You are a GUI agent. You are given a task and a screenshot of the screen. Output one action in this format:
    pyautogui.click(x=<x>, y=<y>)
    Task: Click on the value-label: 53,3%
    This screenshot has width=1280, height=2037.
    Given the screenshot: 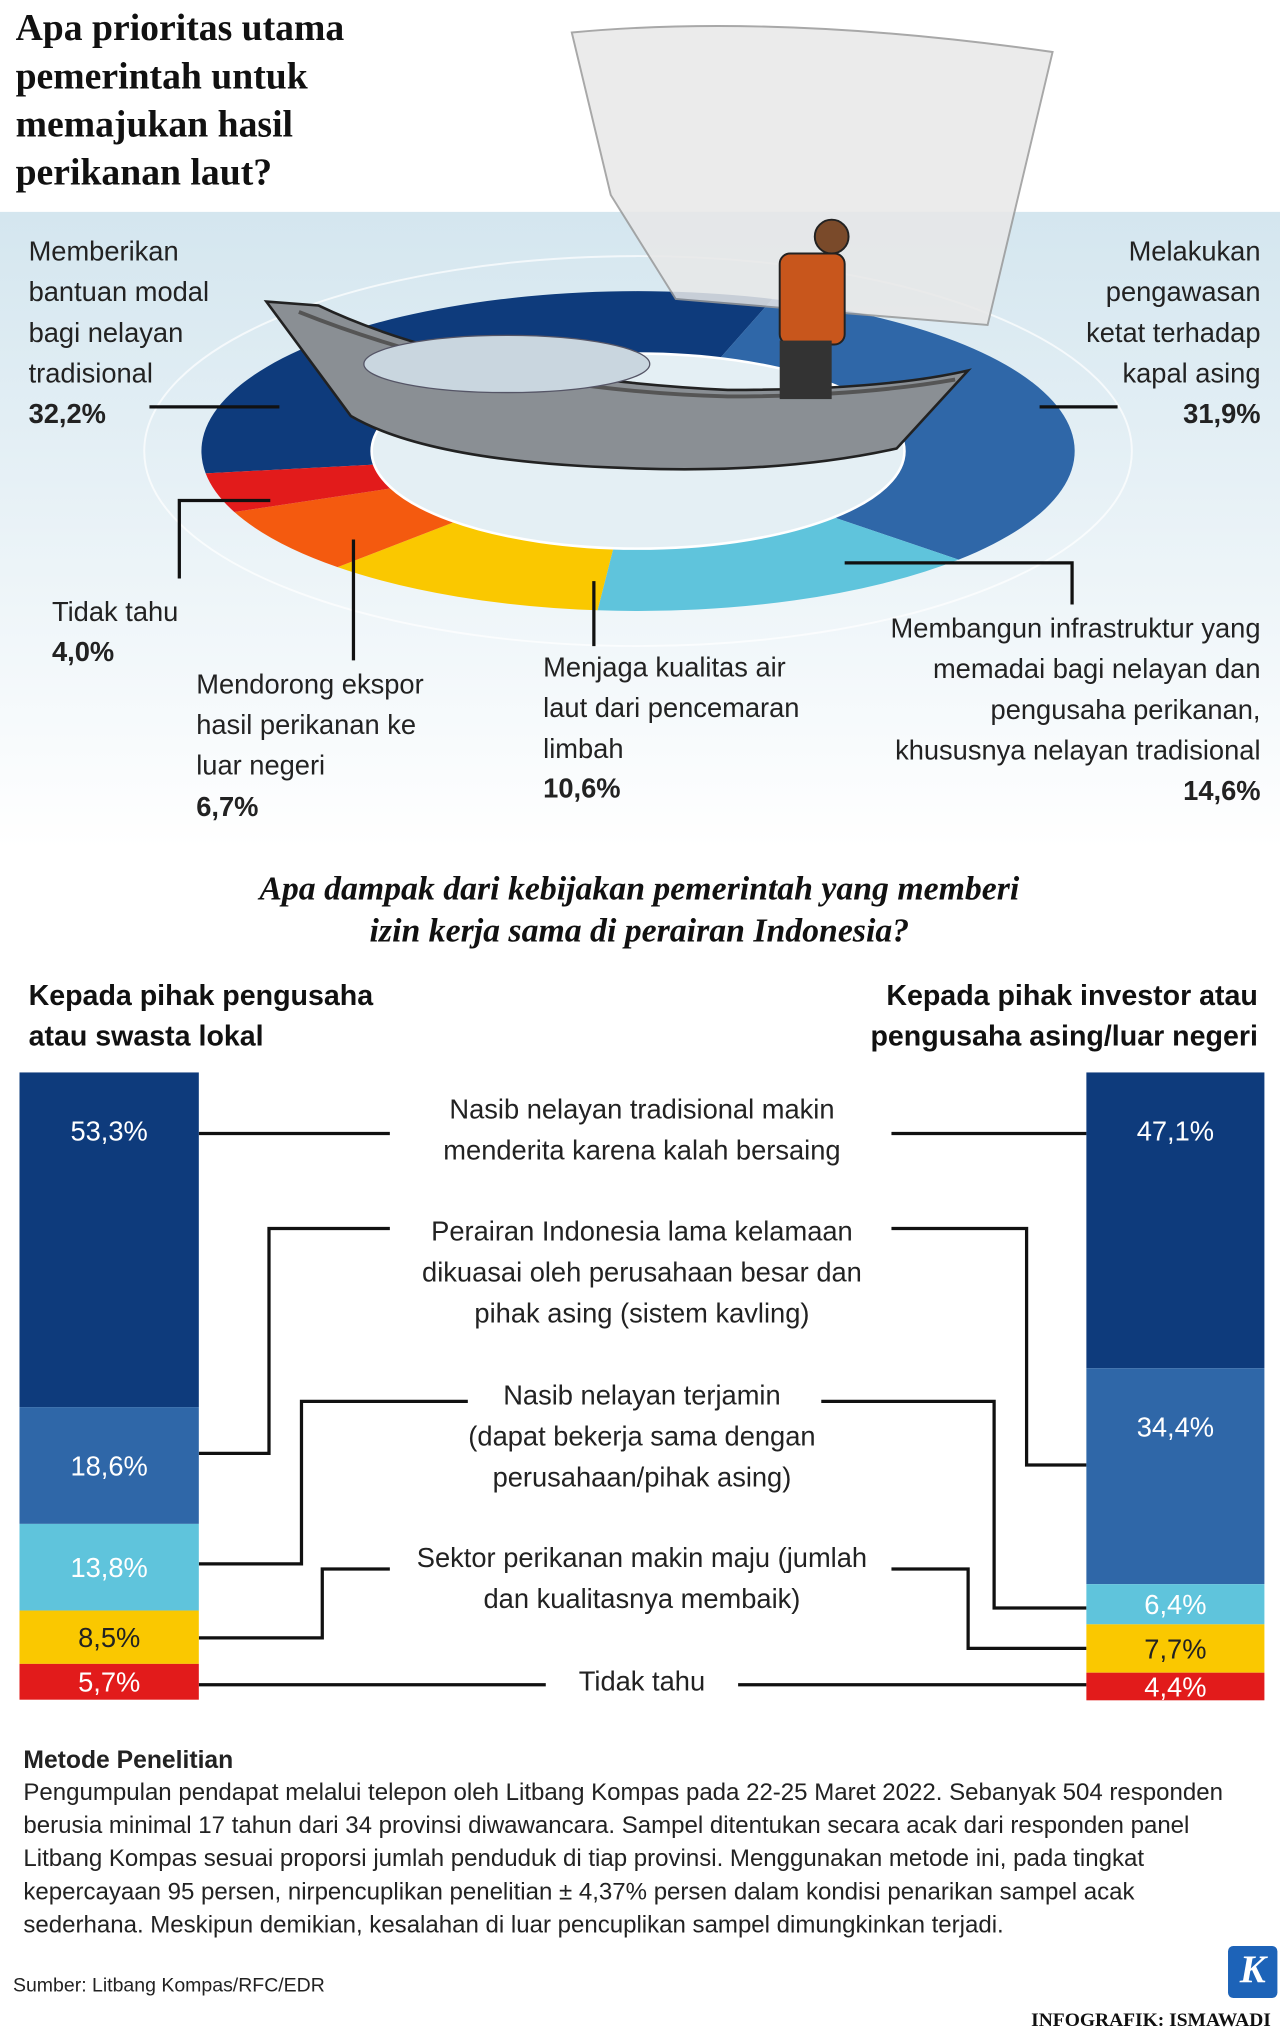 What is the action you would take?
    pyautogui.click(x=108, y=1131)
    